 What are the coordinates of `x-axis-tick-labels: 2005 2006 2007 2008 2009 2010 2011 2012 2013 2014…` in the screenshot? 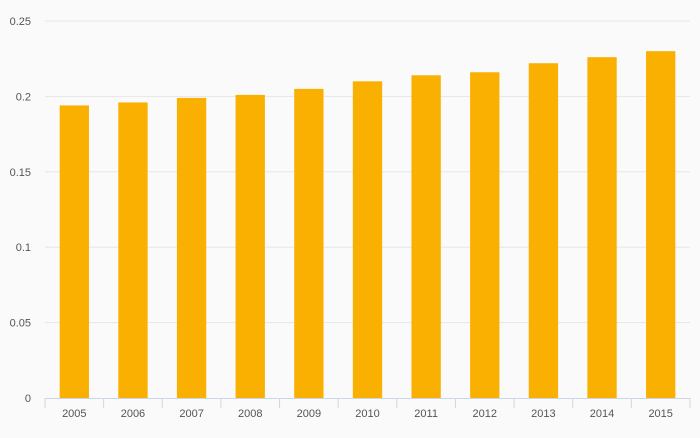 It's located at (367, 414).